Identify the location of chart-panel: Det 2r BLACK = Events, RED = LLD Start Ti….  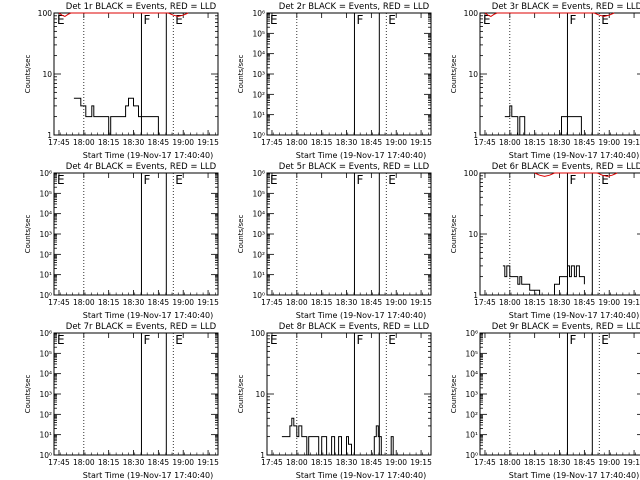
(334, 81).